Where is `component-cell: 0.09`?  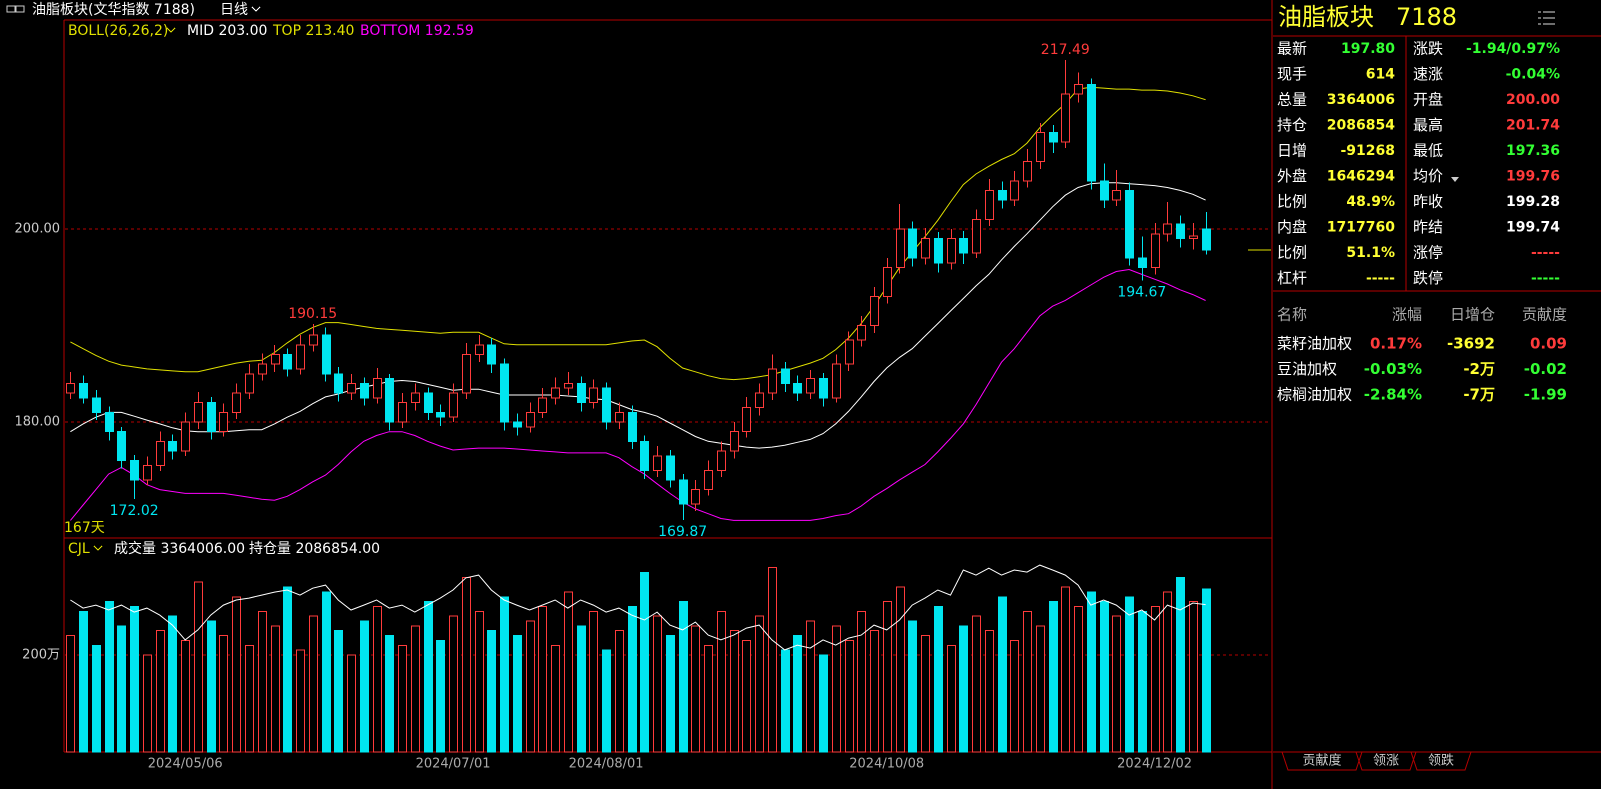
component-cell: 0.09 is located at coordinates (1548, 344).